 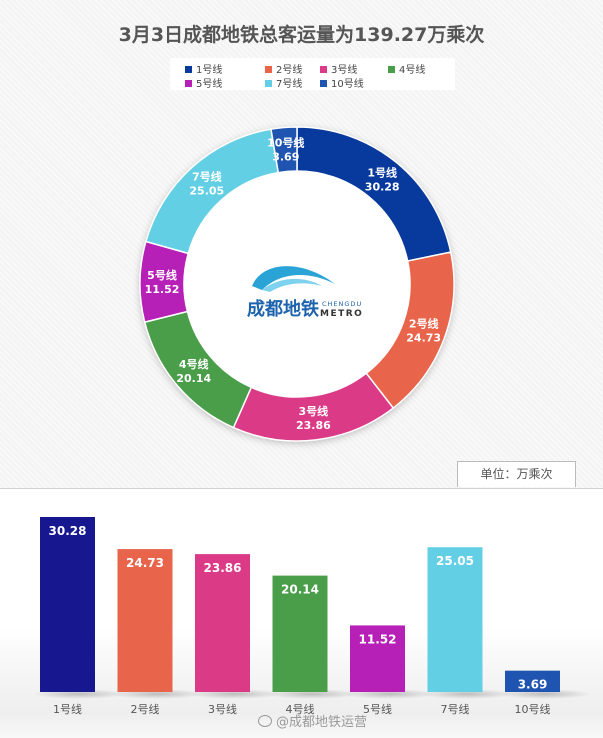 I want to click on legend-label: 4号线, so click(x=412, y=70).